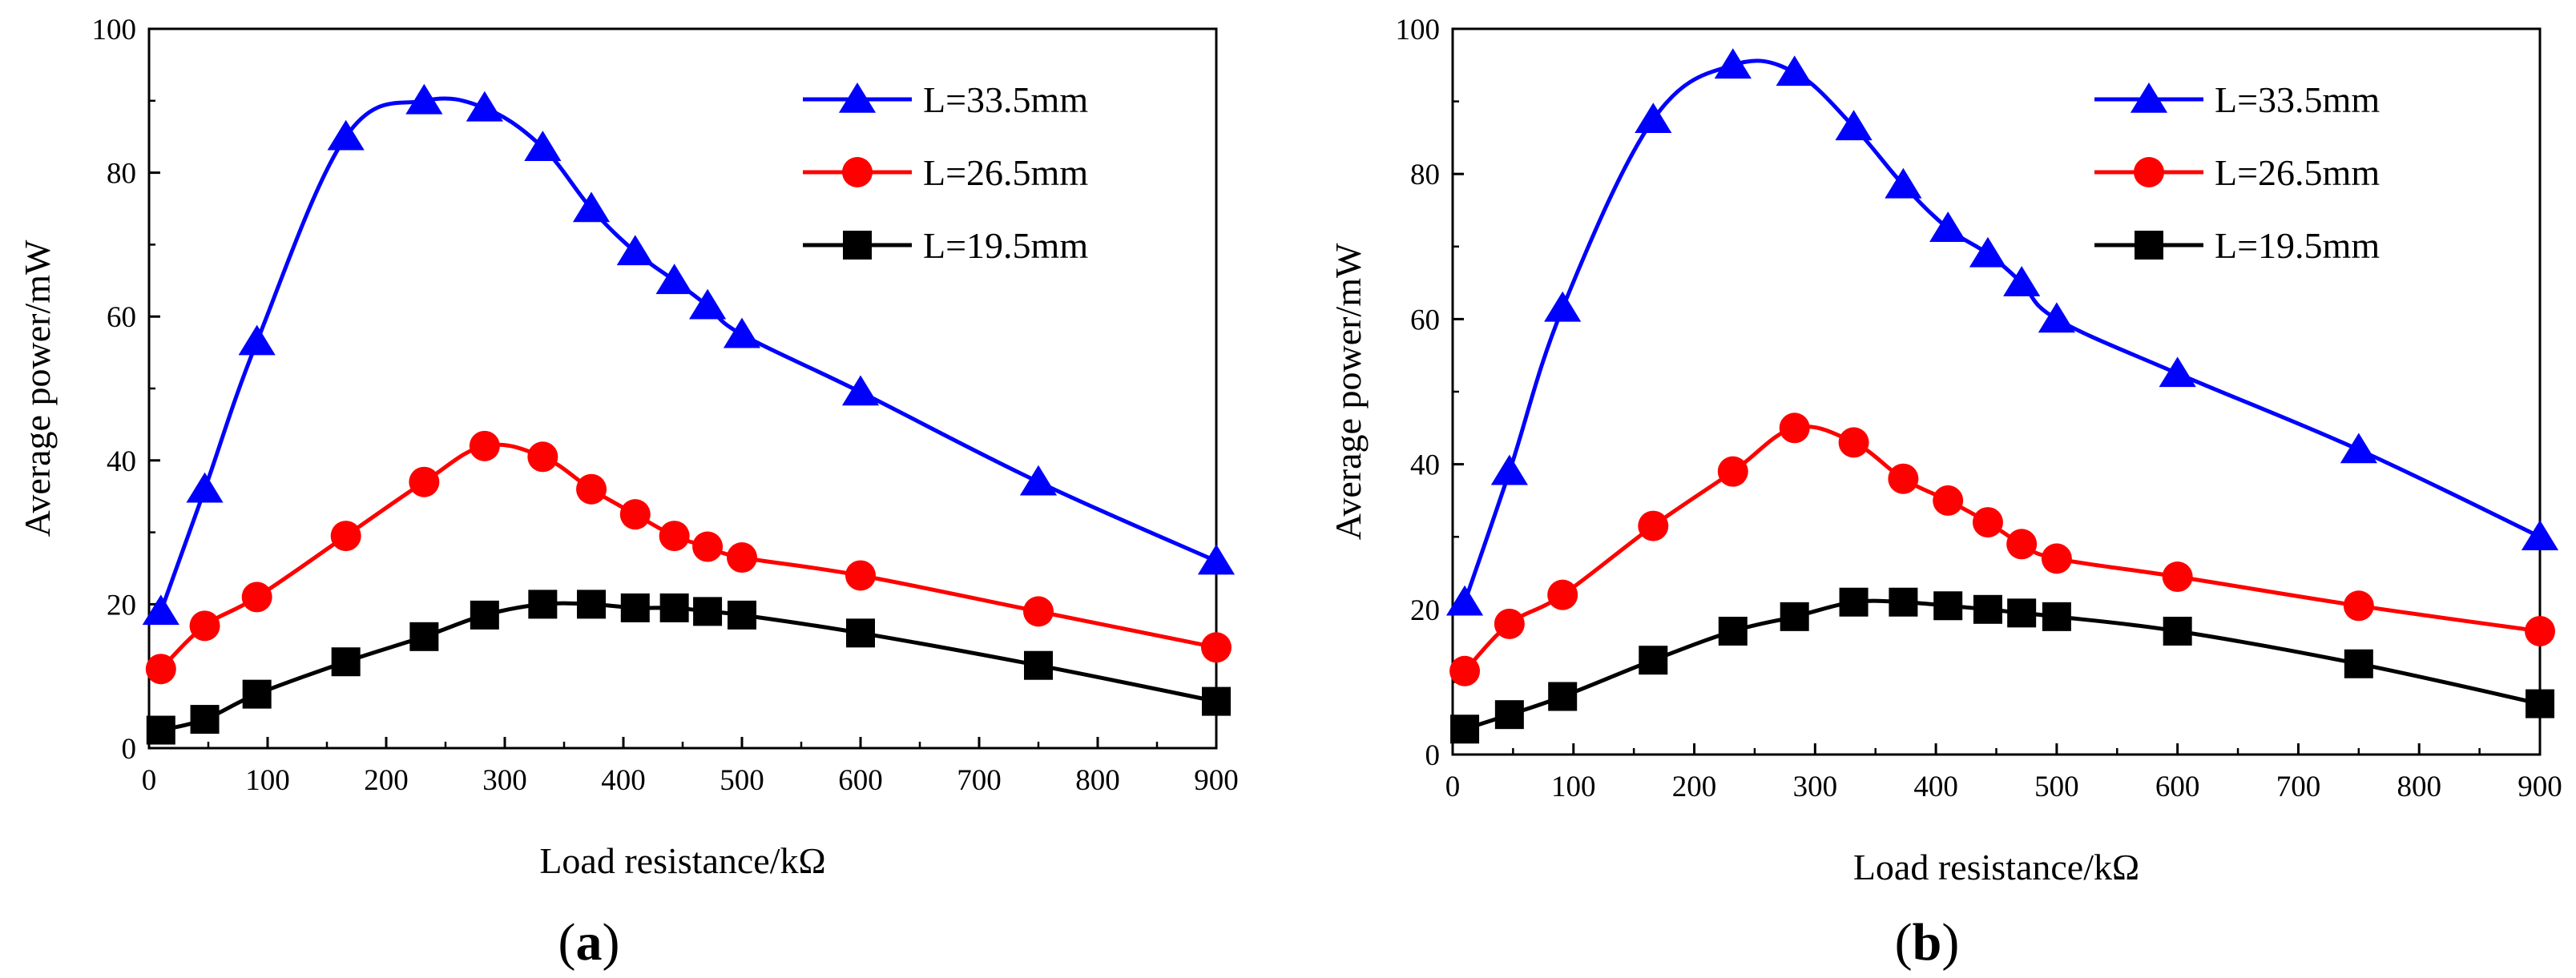 Image resolution: width=2576 pixels, height=978 pixels. Describe the element at coordinates (2297, 172) in the screenshot. I see `legend-label: L=26.5mm` at that location.